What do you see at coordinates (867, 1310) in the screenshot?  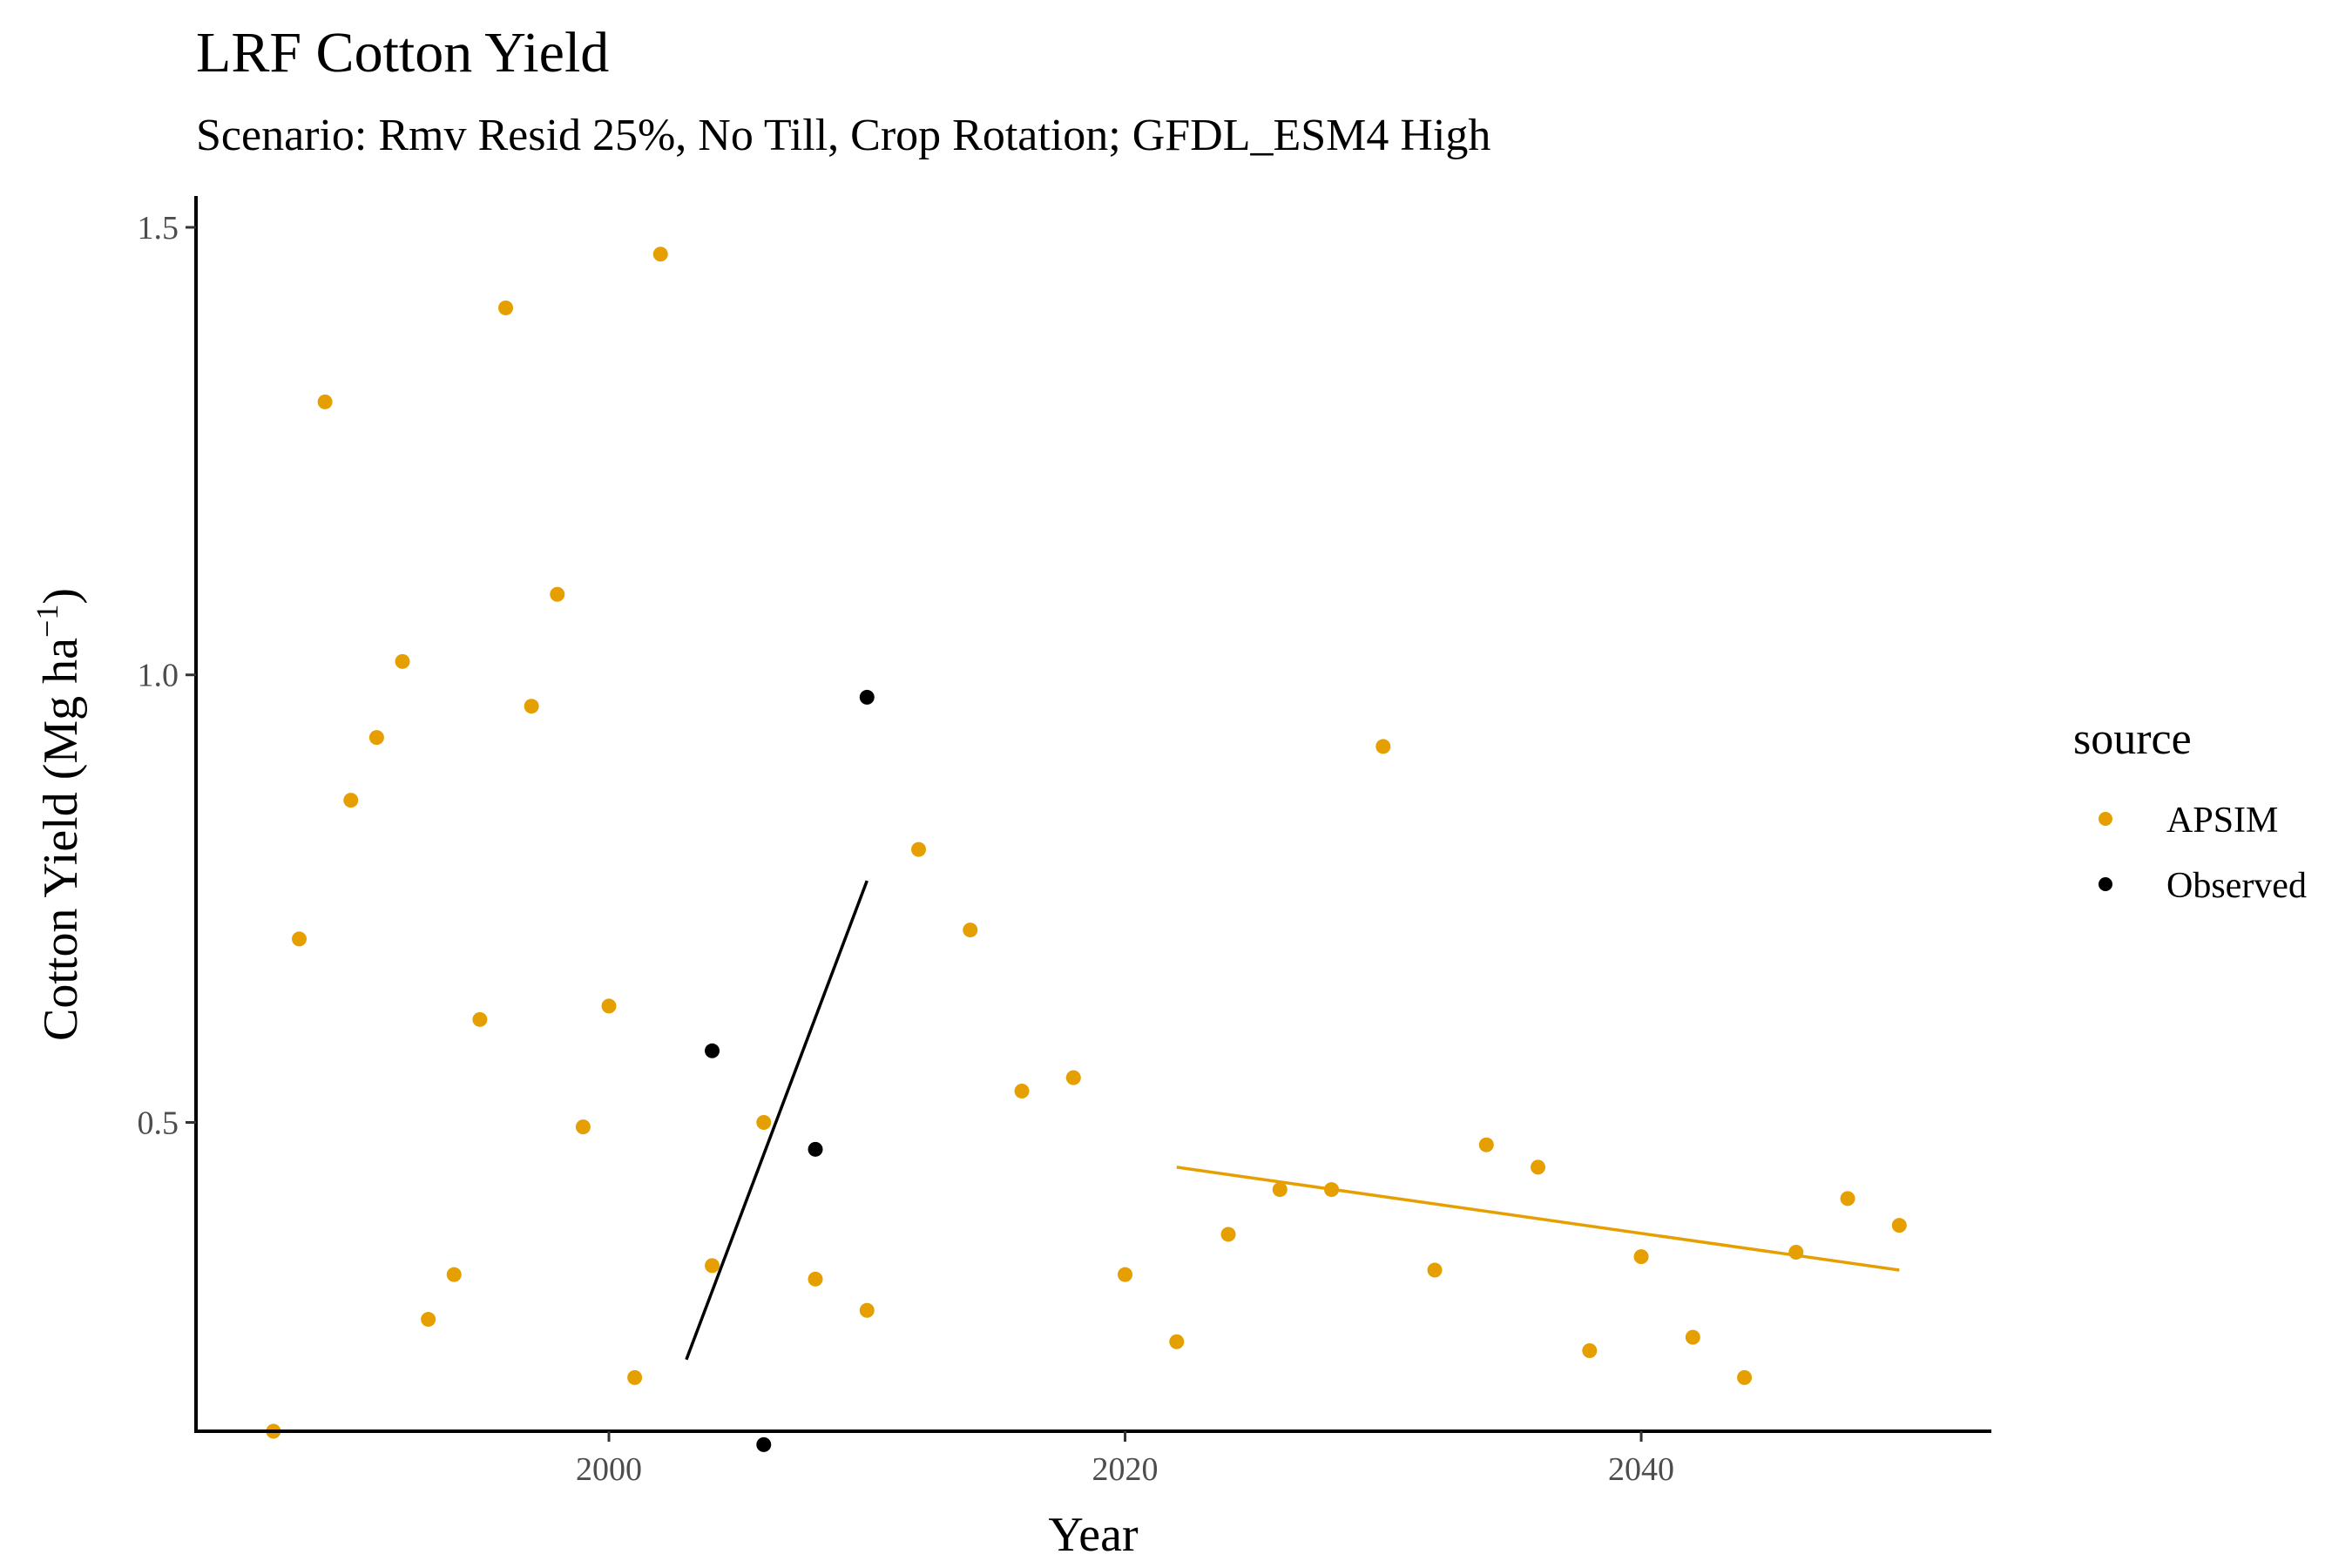 I see `point-apsim-2010` at bounding box center [867, 1310].